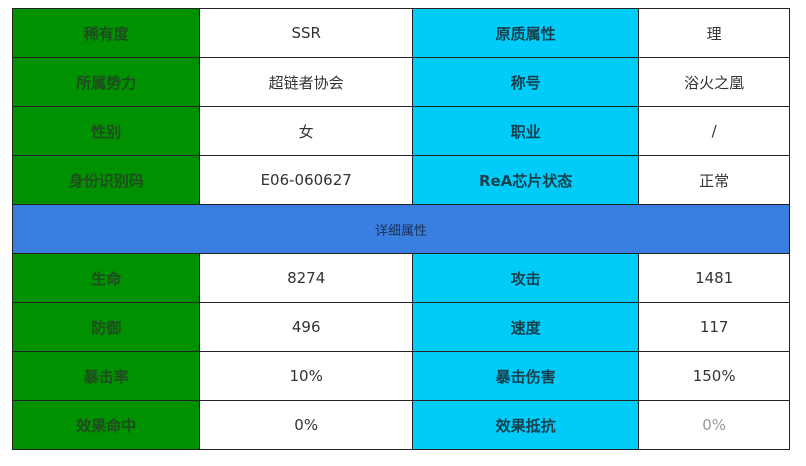 The image size is (806, 466). What do you see at coordinates (306, 33) in the screenshot?
I see `value-cell: SSR` at bounding box center [306, 33].